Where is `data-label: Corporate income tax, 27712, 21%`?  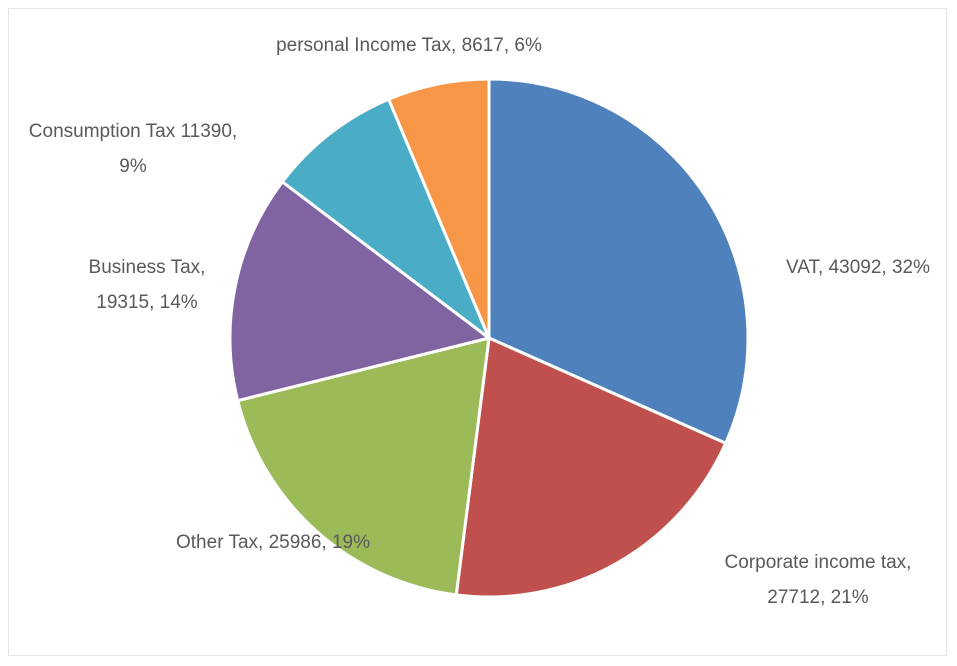 data-label: Corporate income tax, 27712, 21% is located at coordinates (818, 580).